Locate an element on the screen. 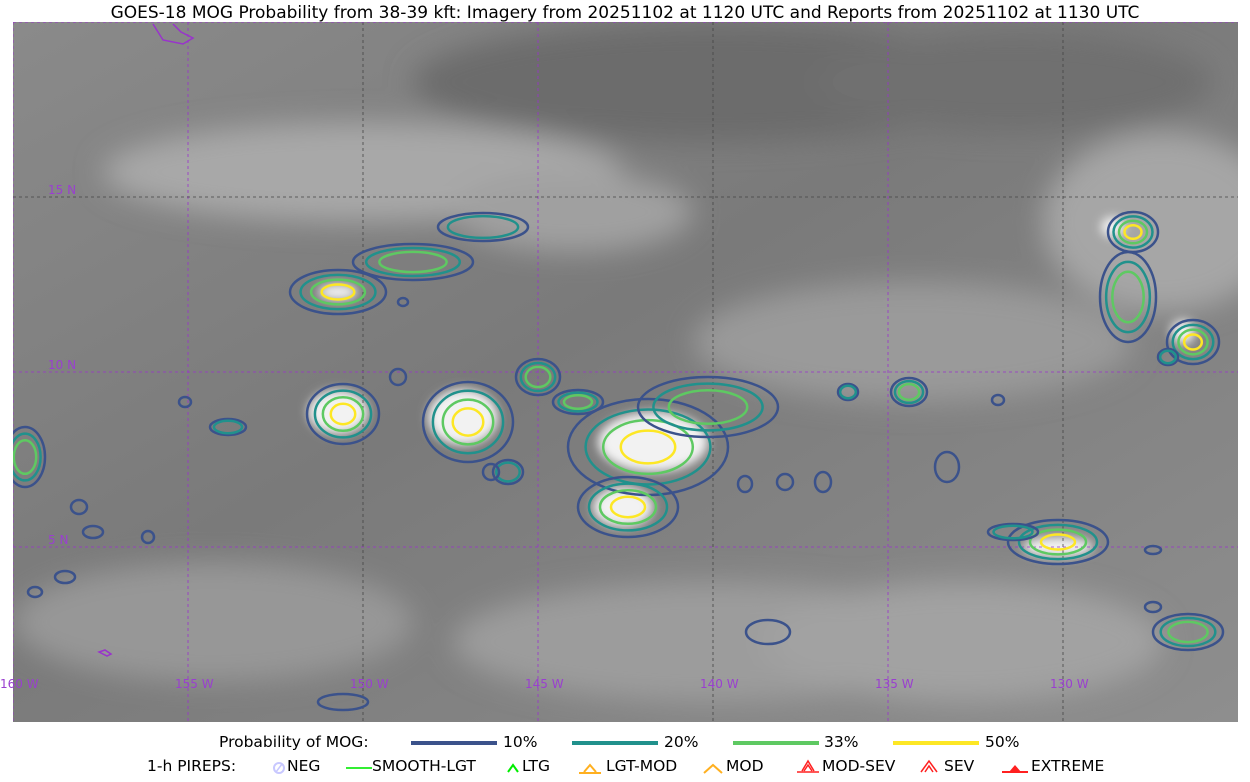  coastline-island is located at coordinates (105, 653).